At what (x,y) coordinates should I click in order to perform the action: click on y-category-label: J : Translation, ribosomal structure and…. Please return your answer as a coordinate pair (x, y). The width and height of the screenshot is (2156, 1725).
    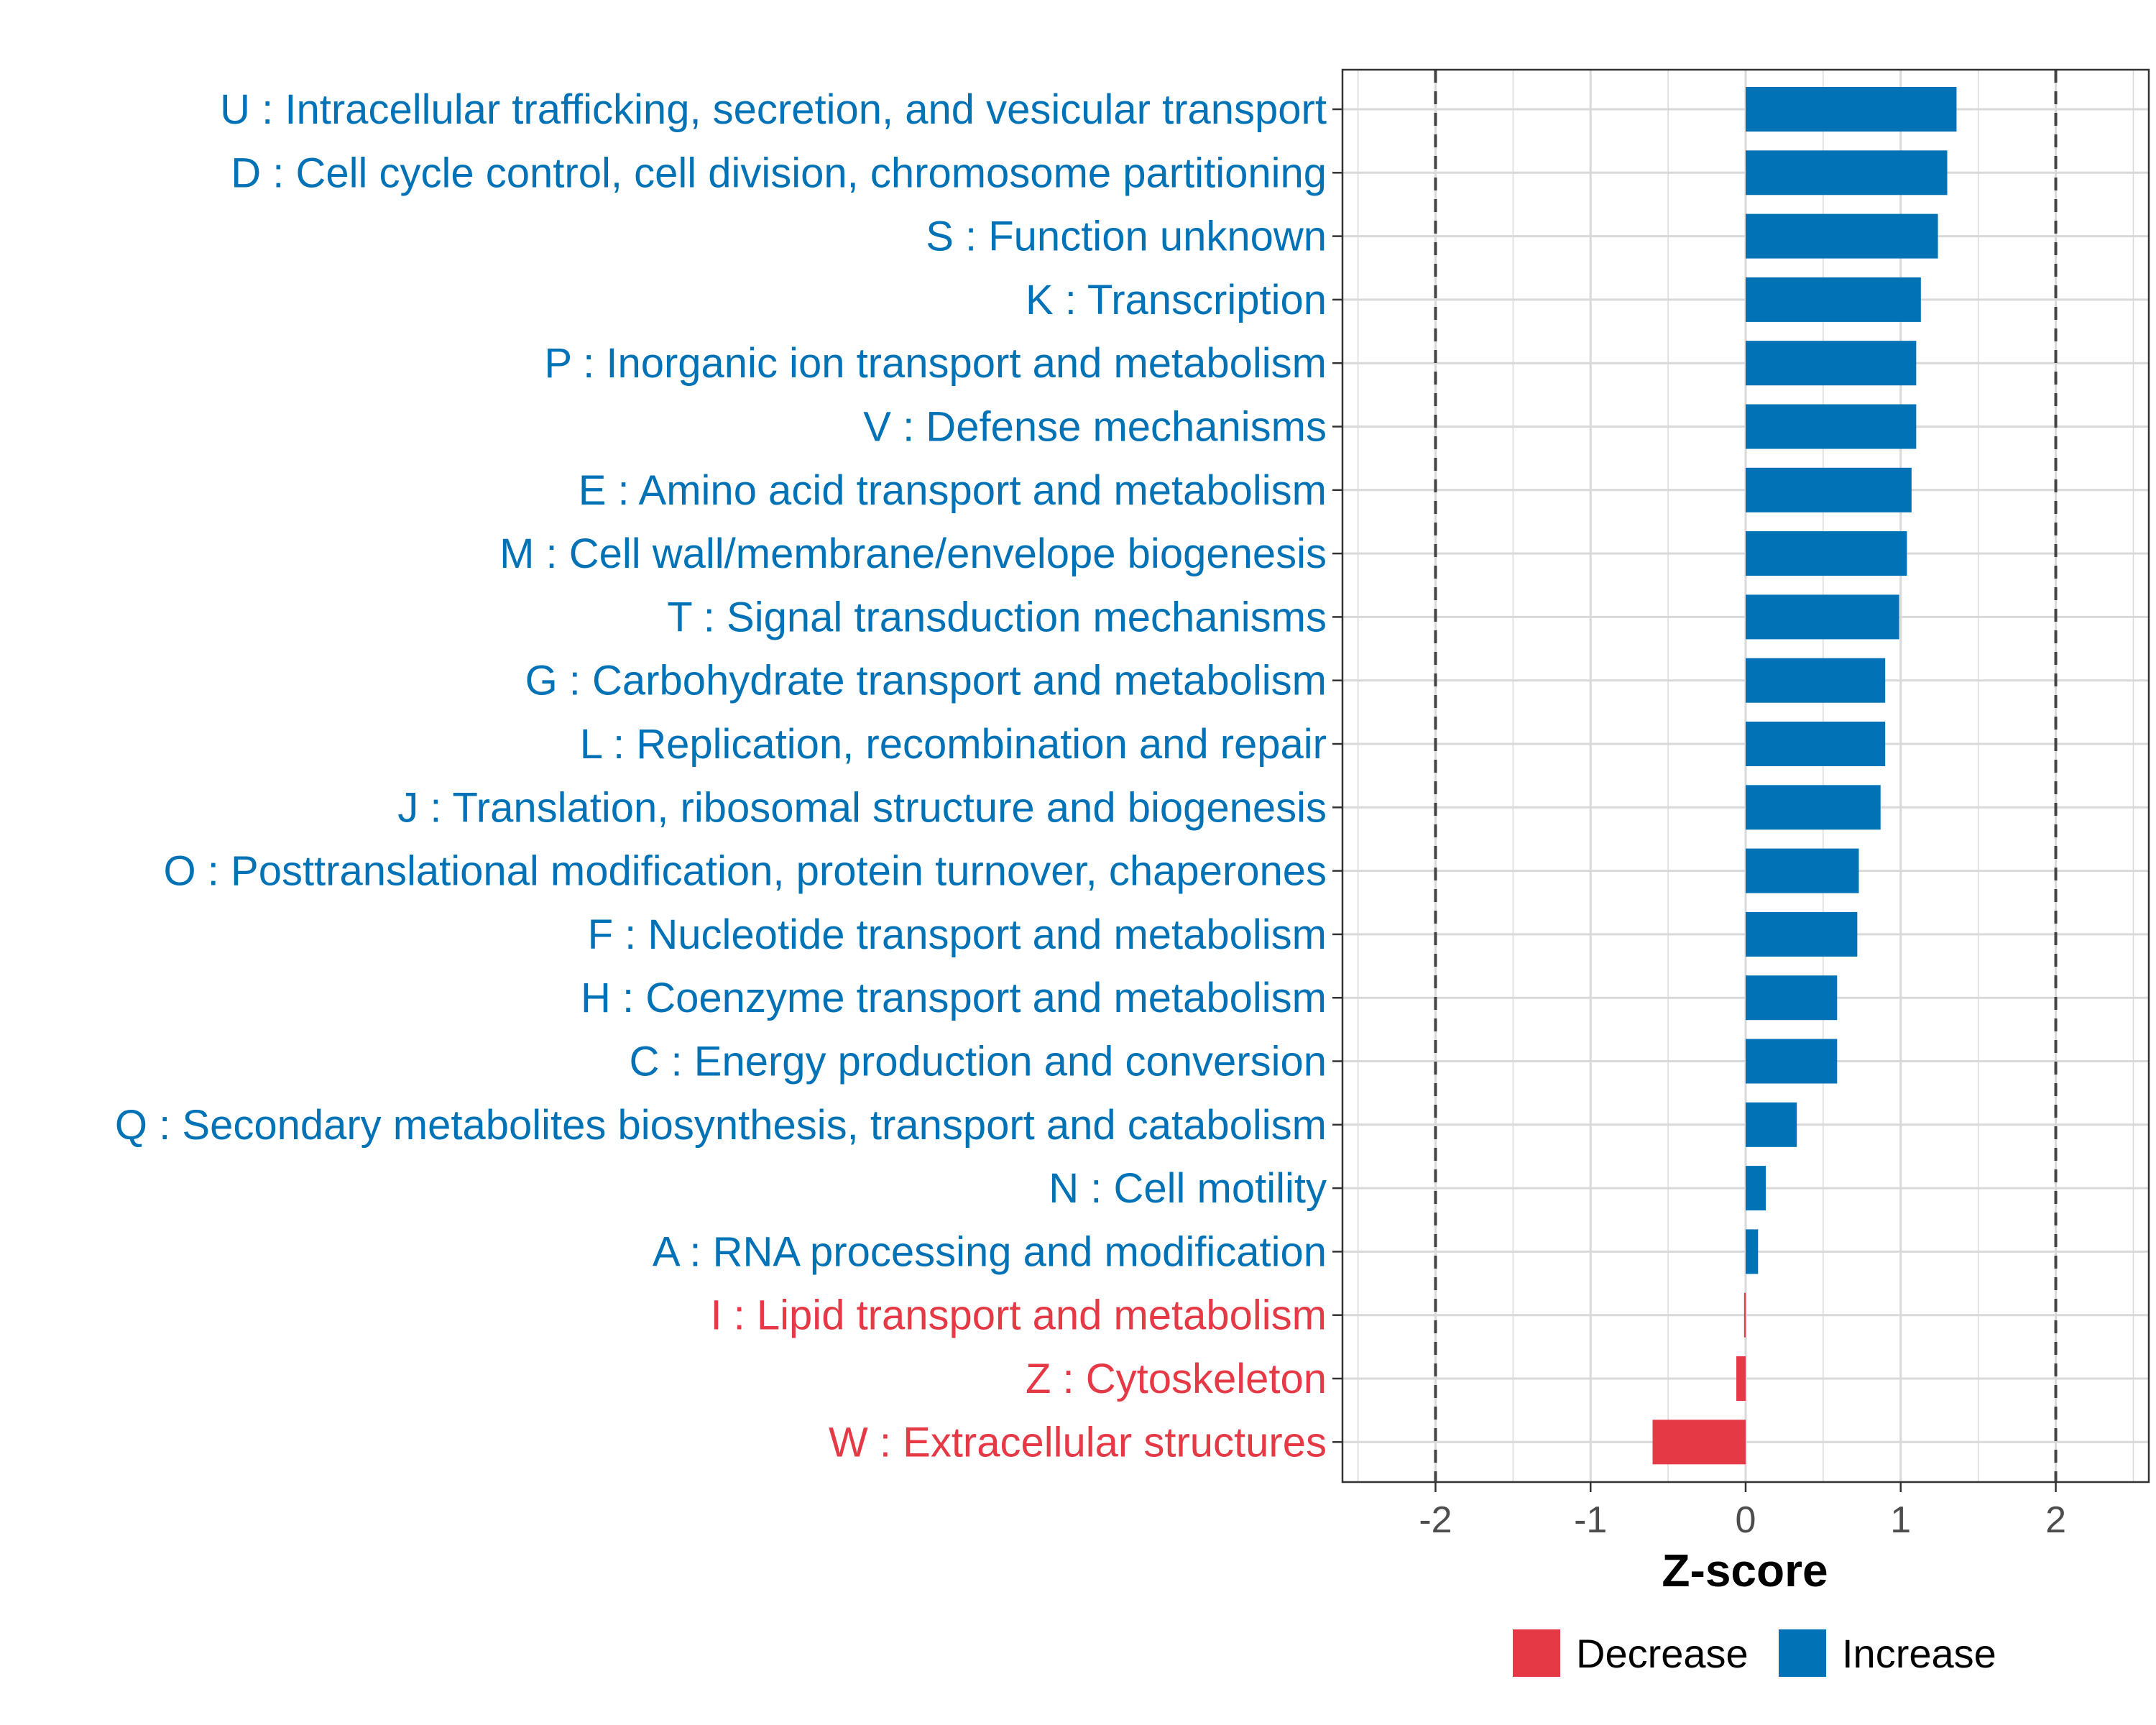
    Looking at the image, I should click on (862, 807).